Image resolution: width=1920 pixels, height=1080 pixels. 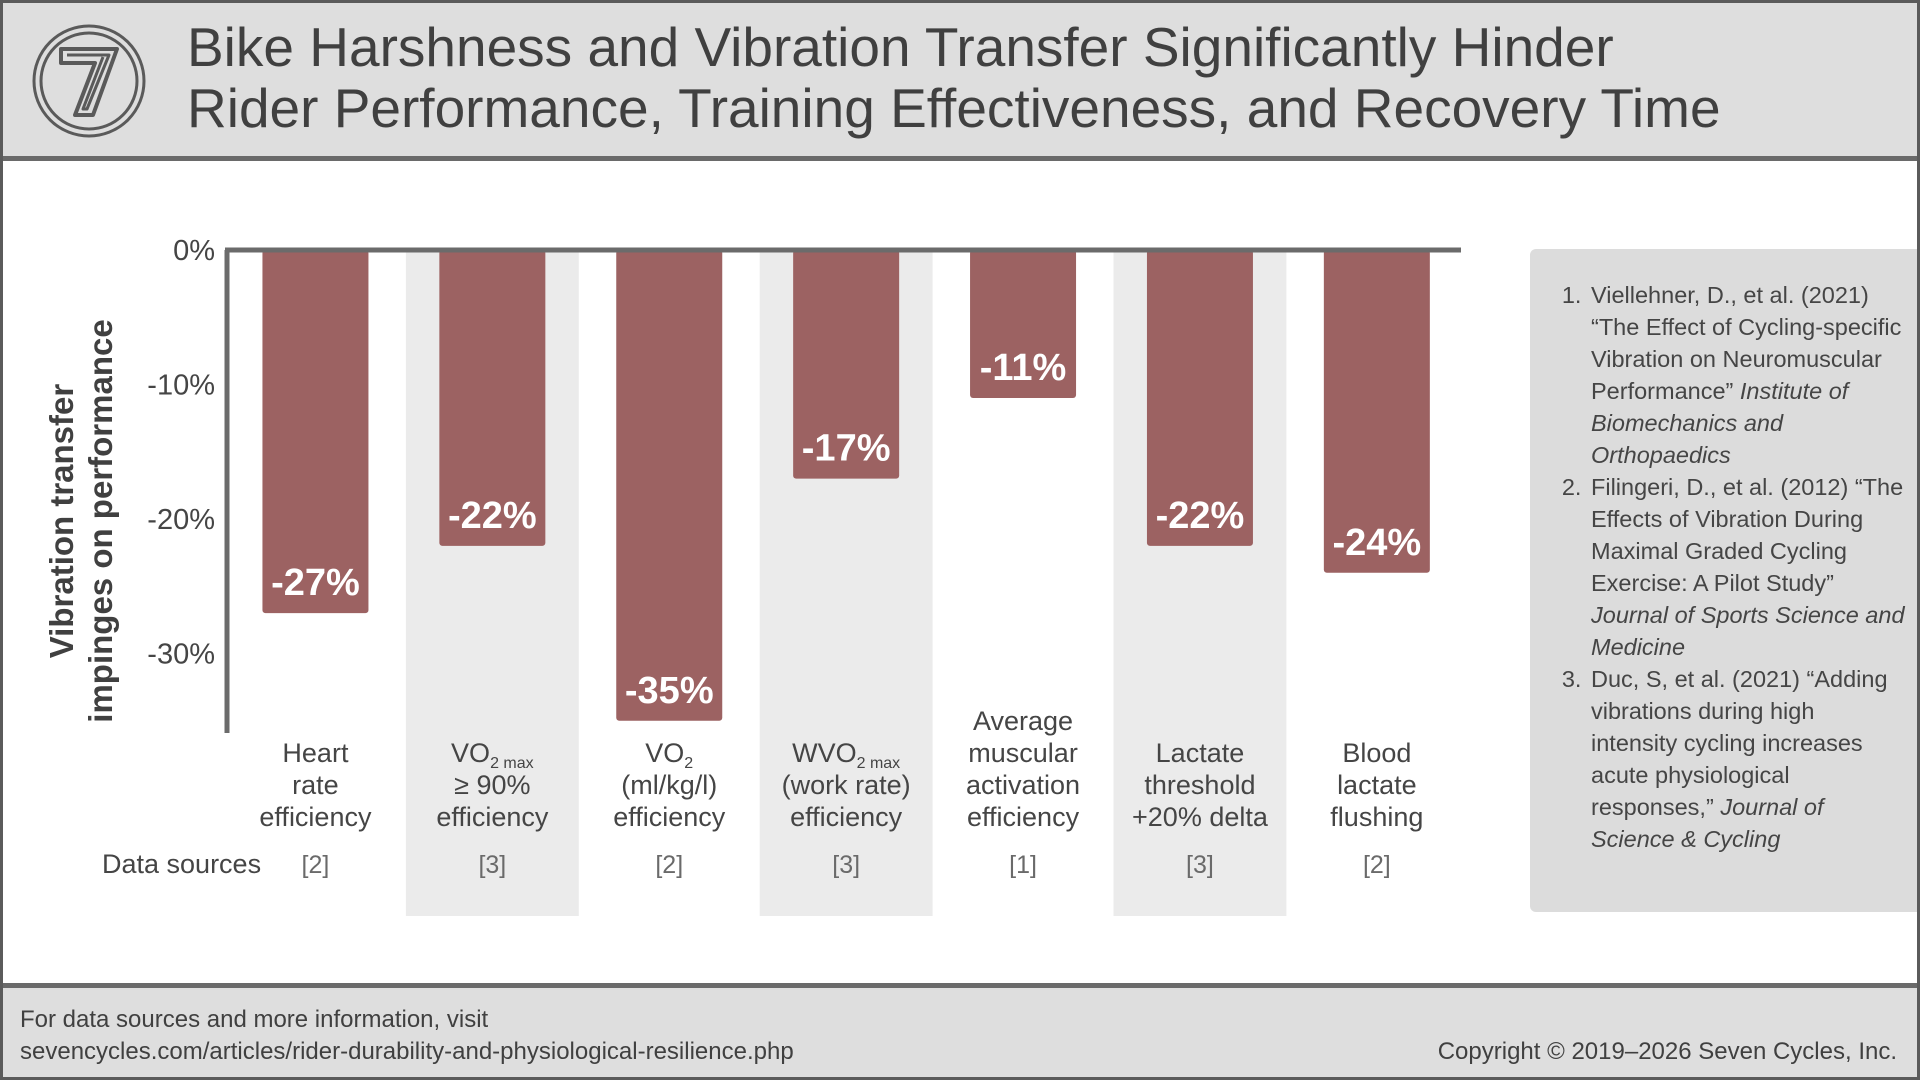 I want to click on y-axis-label-line: impinges on performance, so click(x=100, y=520).